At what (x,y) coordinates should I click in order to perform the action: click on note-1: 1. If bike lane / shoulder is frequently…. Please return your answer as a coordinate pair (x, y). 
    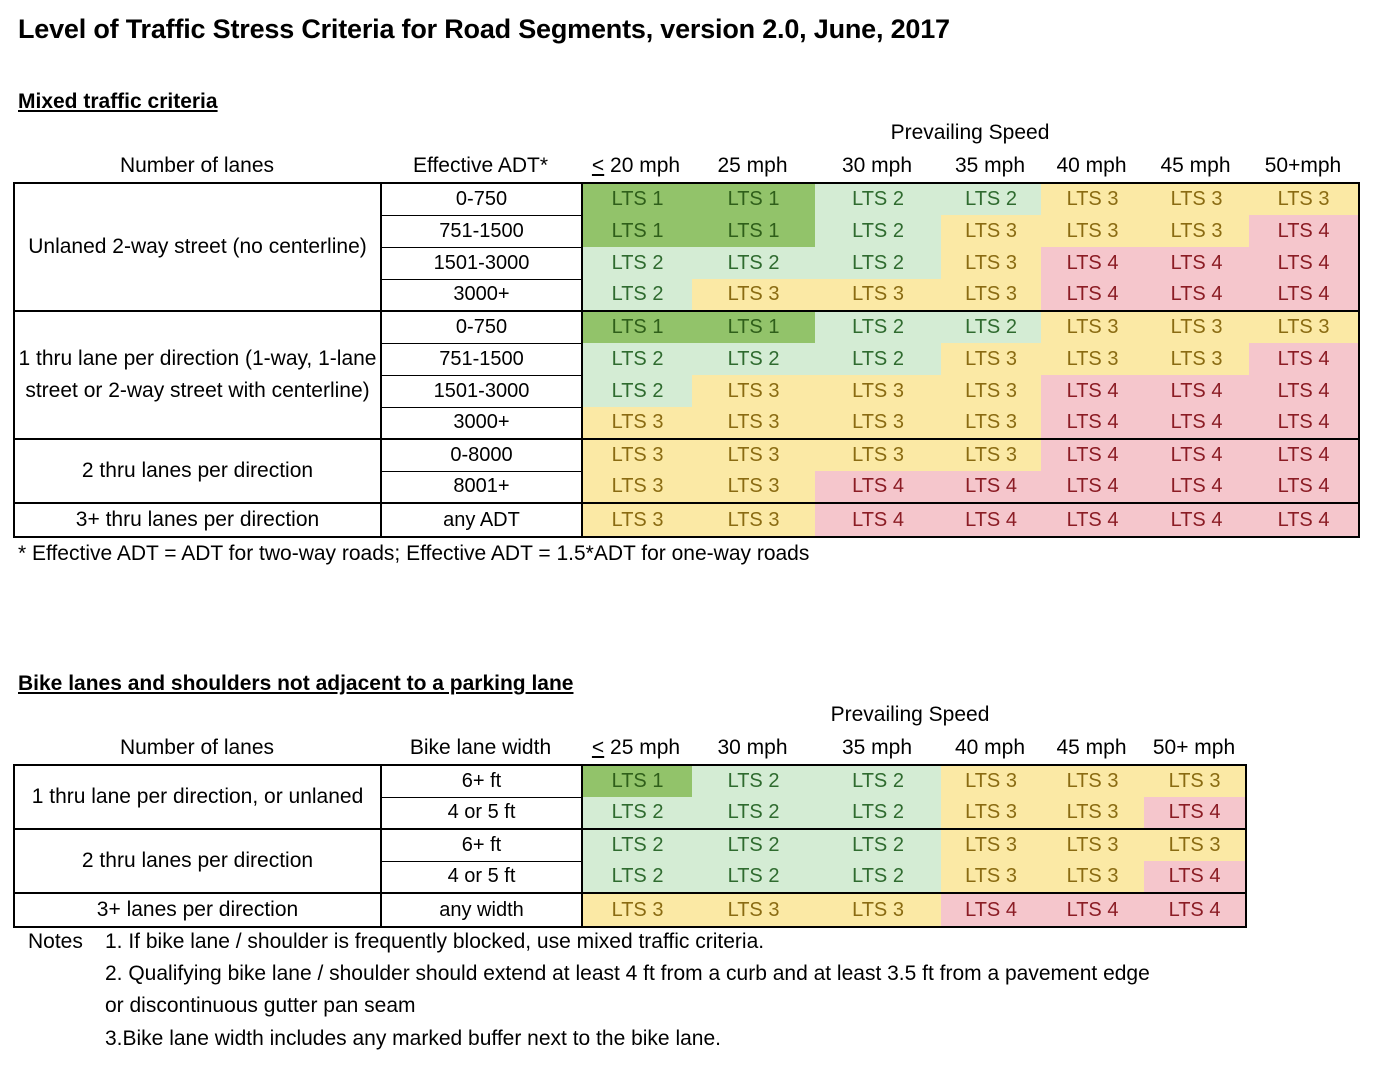
    Looking at the image, I should click on (435, 941).